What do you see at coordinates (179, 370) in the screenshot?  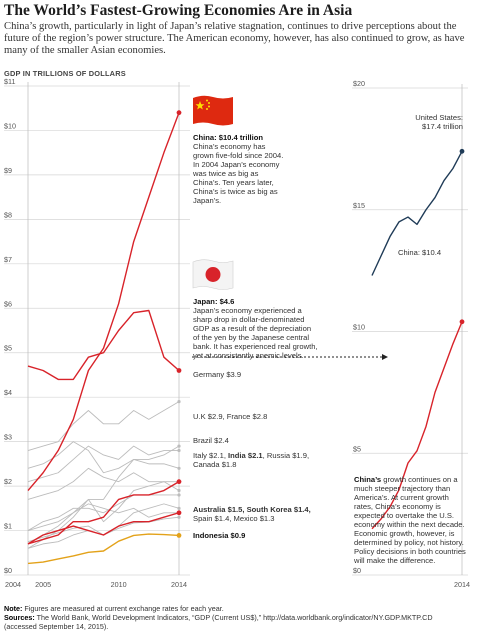 I see `series-end-point-japan` at bounding box center [179, 370].